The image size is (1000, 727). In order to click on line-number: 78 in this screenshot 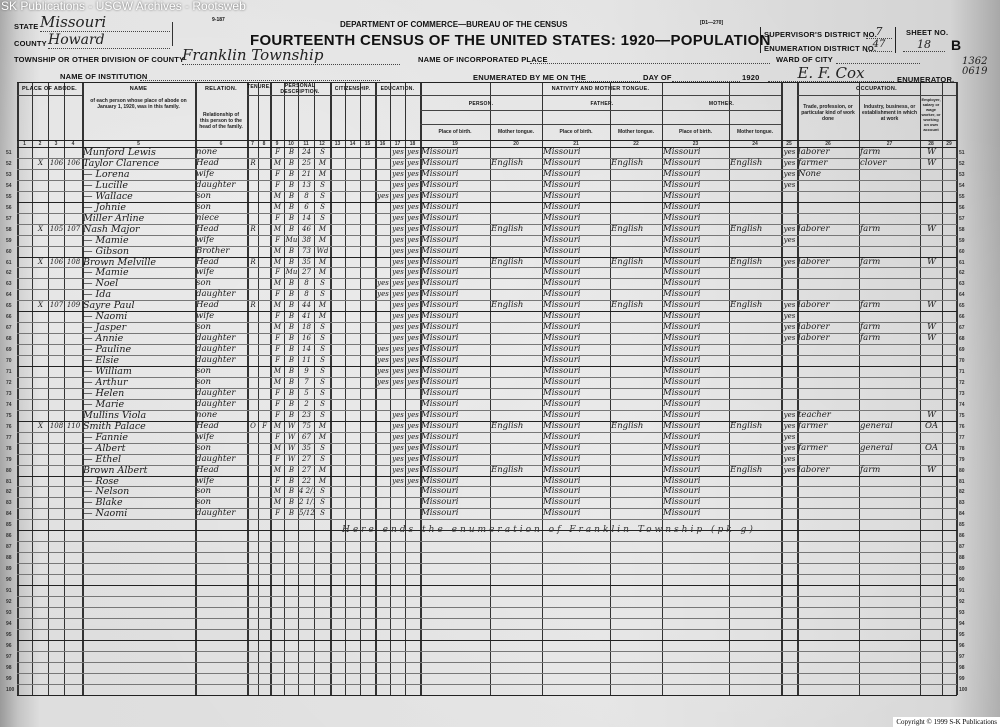, I will do `click(9, 448)`.